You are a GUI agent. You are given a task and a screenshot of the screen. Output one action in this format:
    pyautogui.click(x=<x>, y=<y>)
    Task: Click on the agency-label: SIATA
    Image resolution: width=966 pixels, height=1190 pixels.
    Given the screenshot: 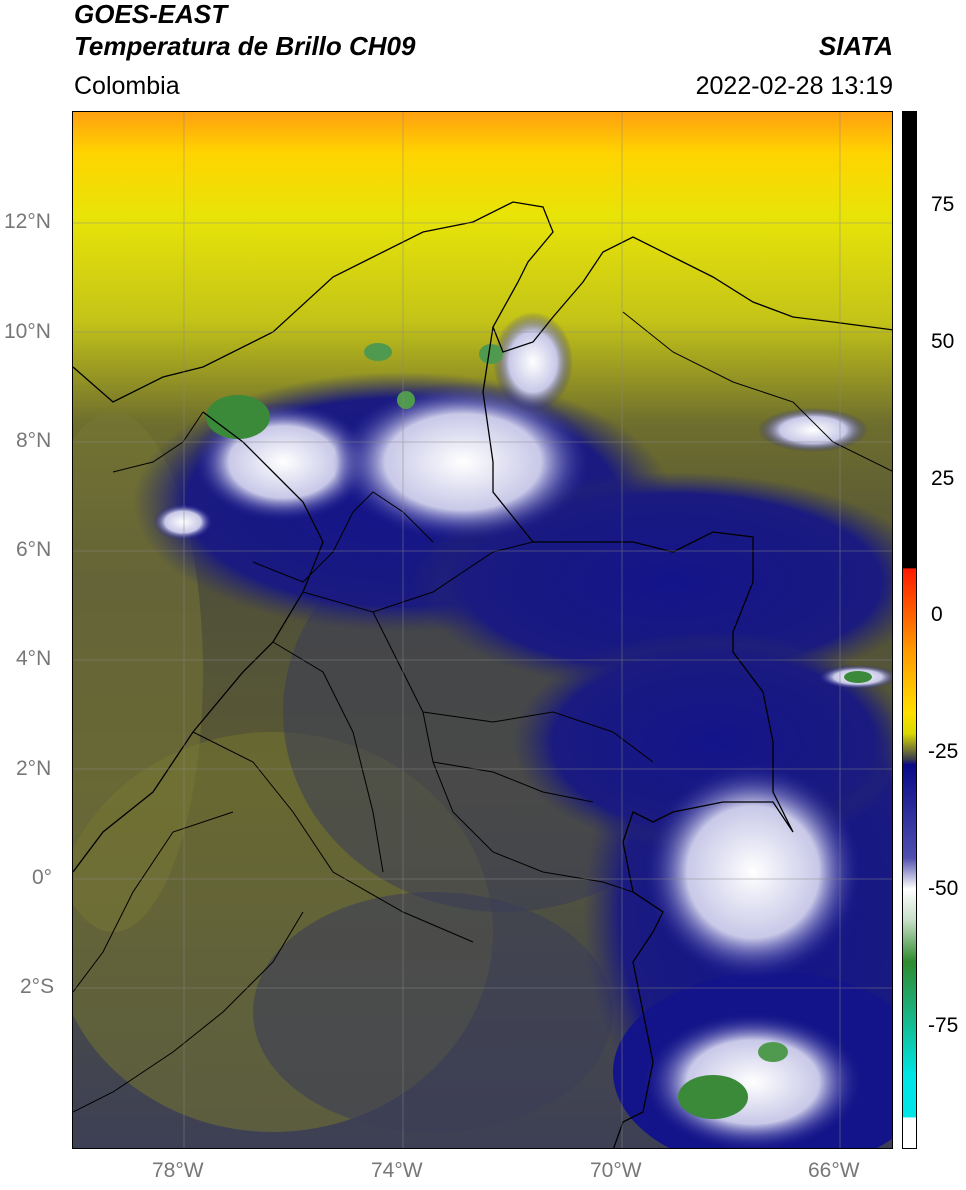 What is the action you would take?
    pyautogui.click(x=855, y=46)
    